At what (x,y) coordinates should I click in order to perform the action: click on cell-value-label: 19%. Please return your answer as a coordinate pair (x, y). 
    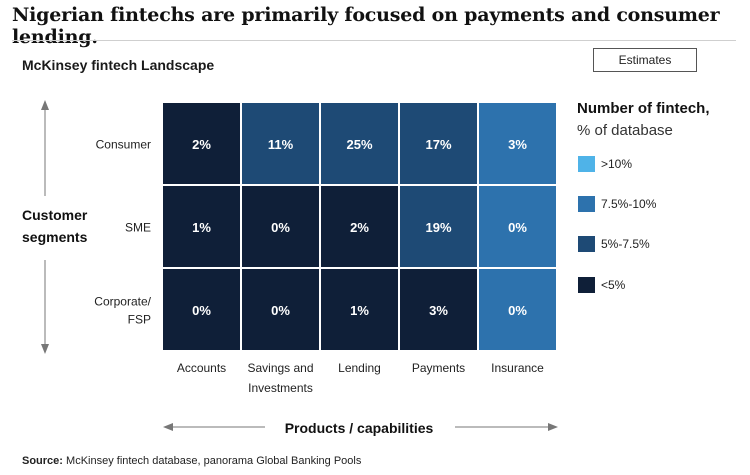
    Looking at the image, I should click on (438, 227).